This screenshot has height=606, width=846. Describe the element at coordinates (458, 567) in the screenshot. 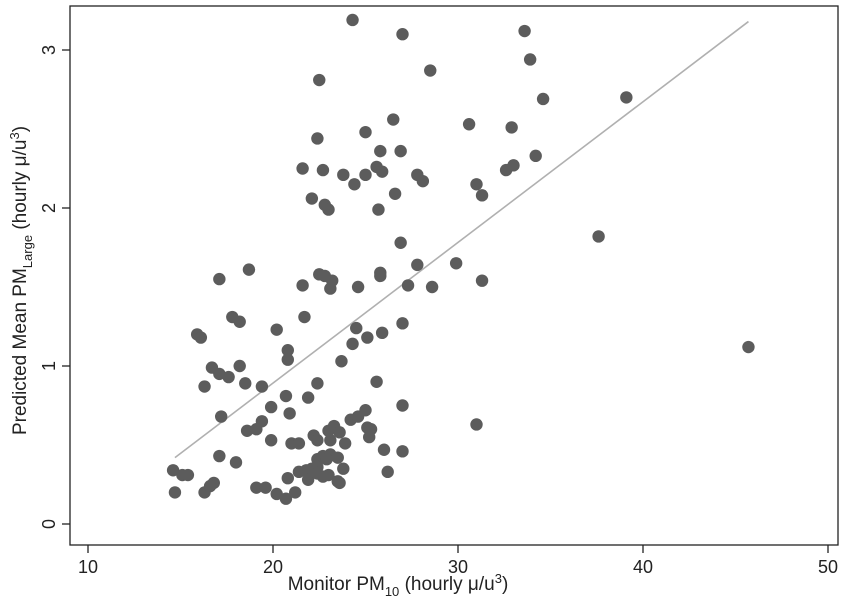

I see `x-tick-label: 30` at that location.